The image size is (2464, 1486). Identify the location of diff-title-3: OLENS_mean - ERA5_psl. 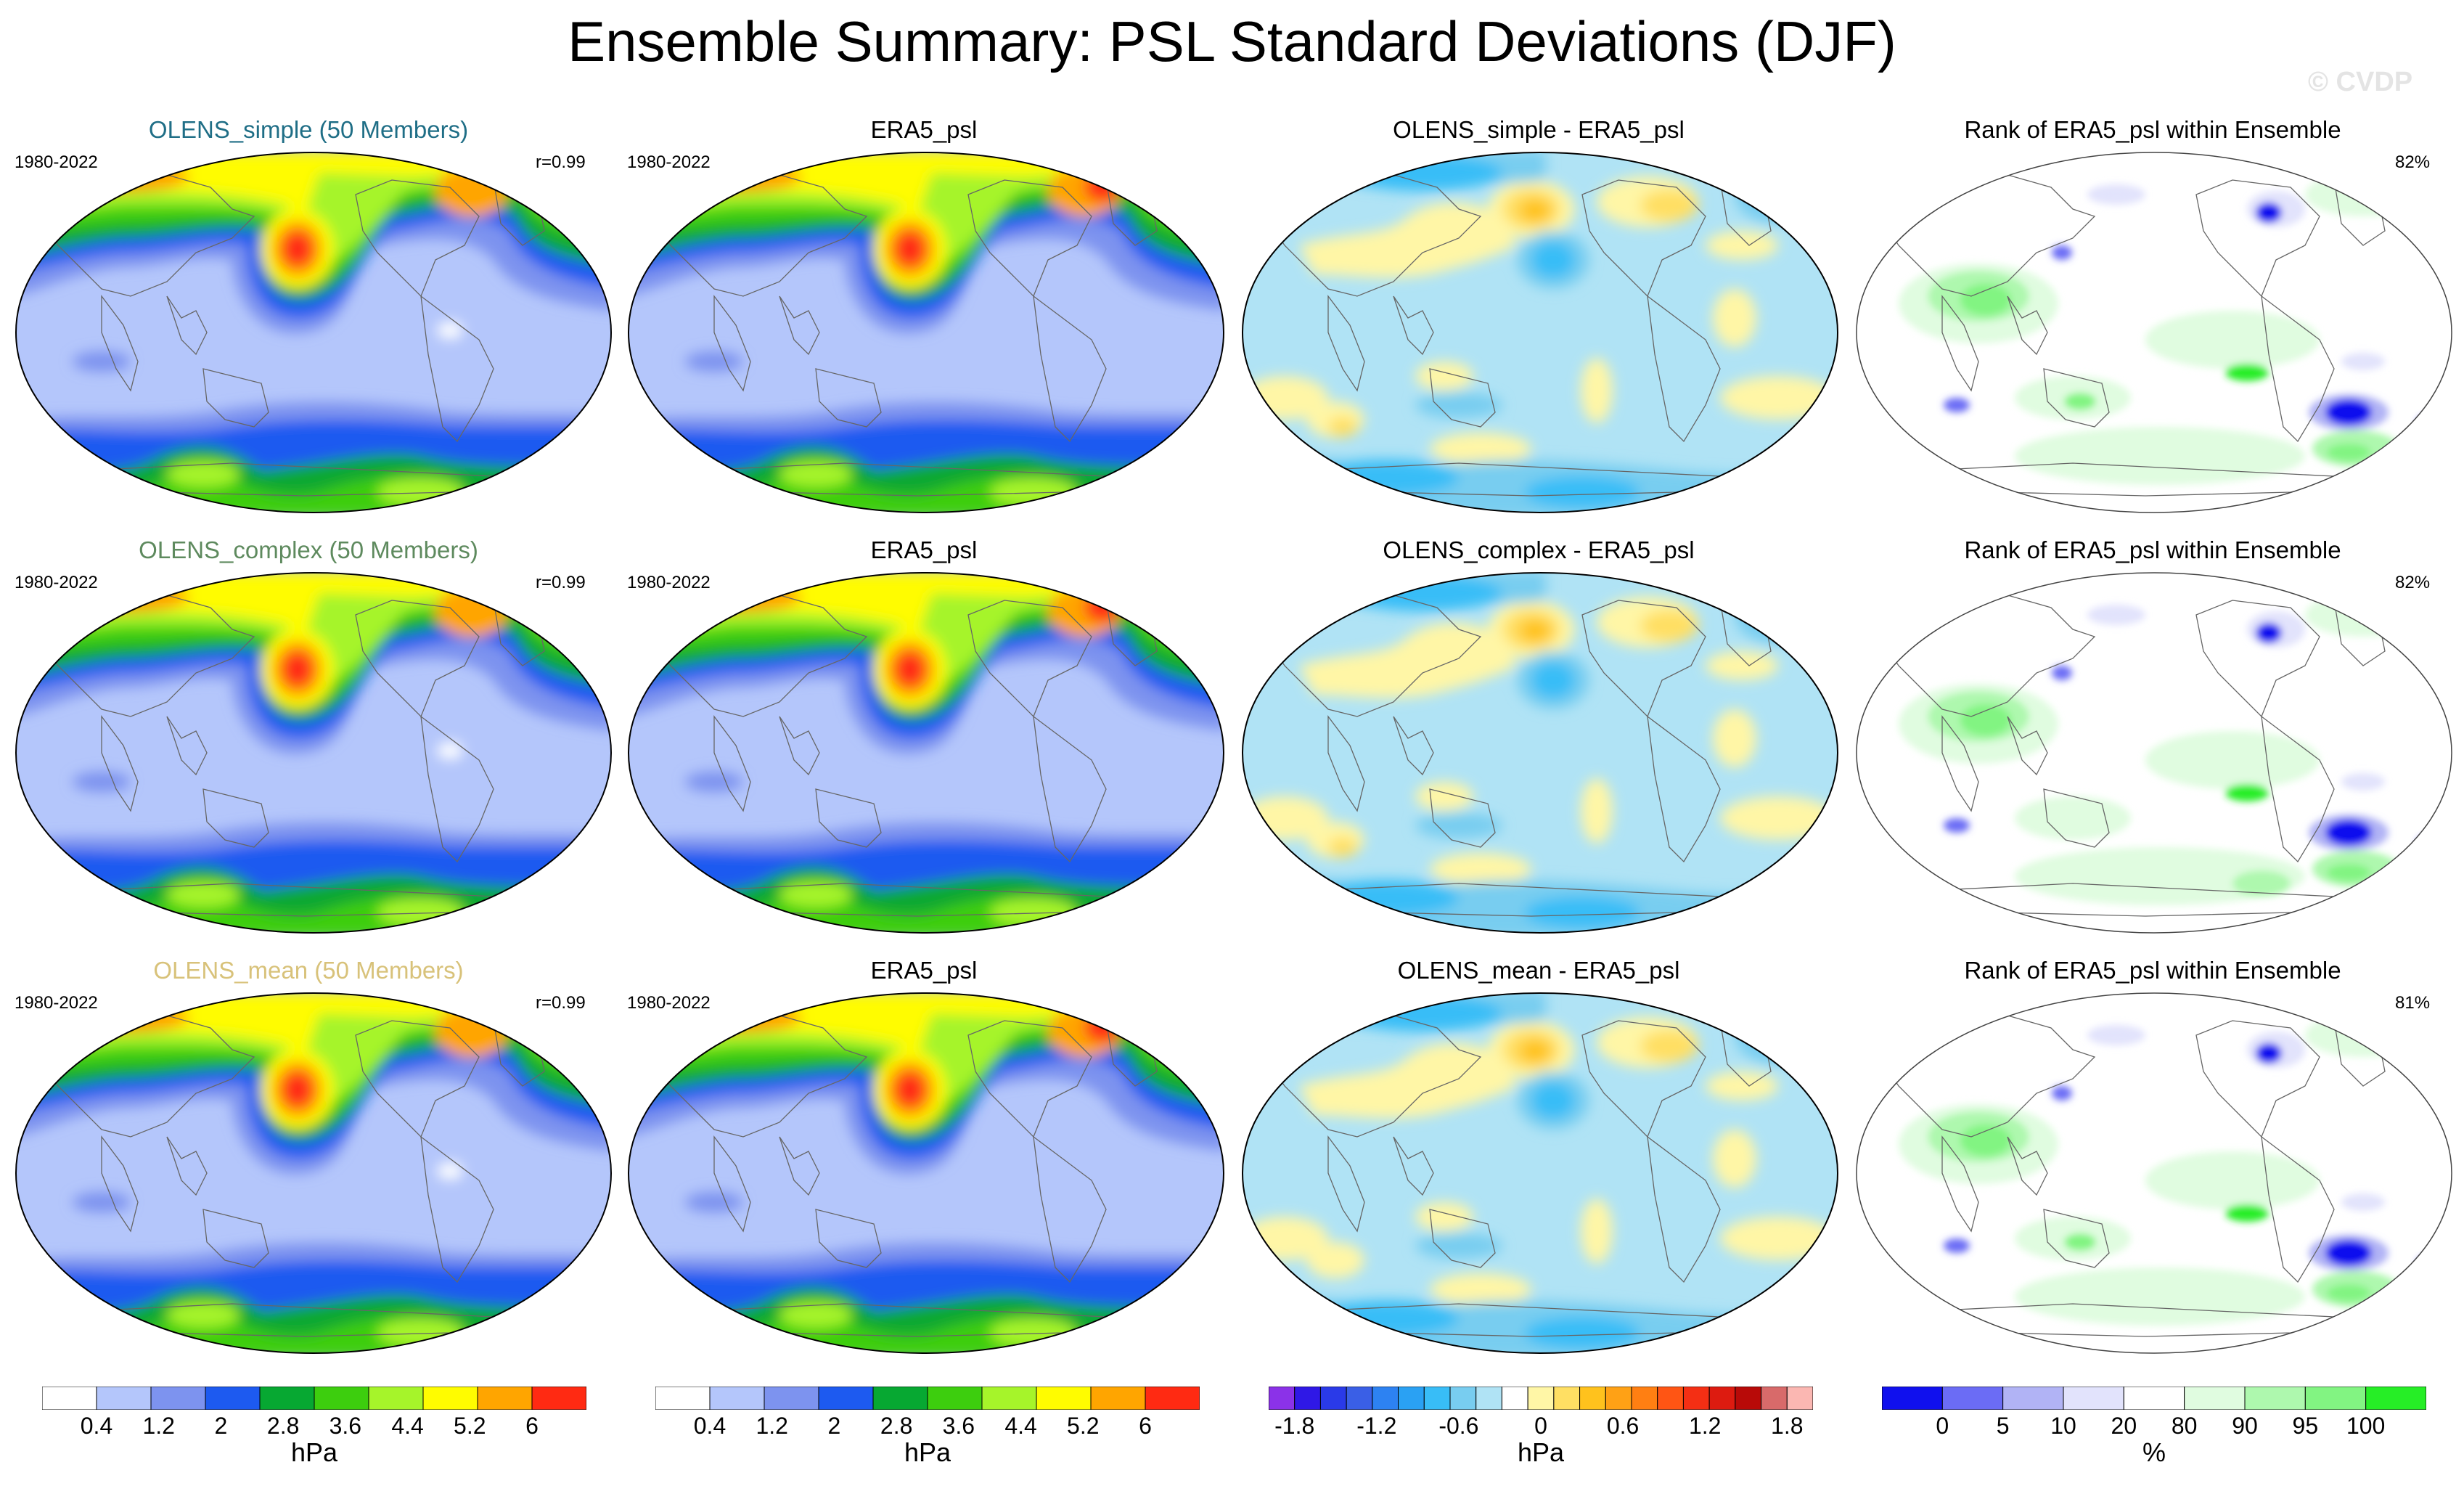
(1539, 970).